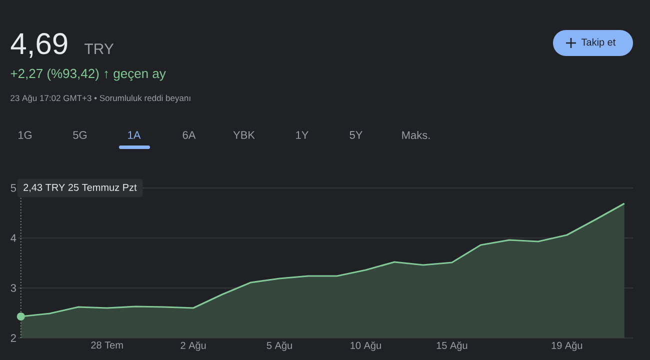  What do you see at coordinates (244, 135) in the screenshot?
I see `text: YBK` at bounding box center [244, 135].